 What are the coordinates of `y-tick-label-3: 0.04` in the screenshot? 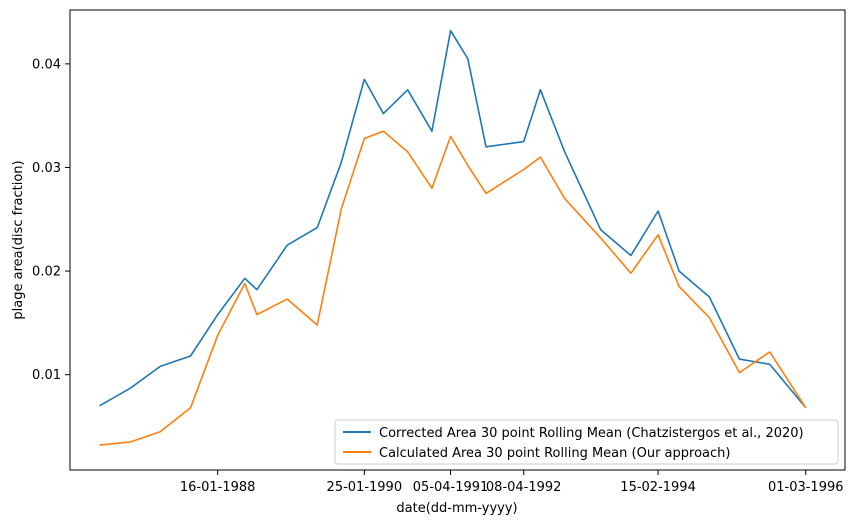 It's located at (46, 64).